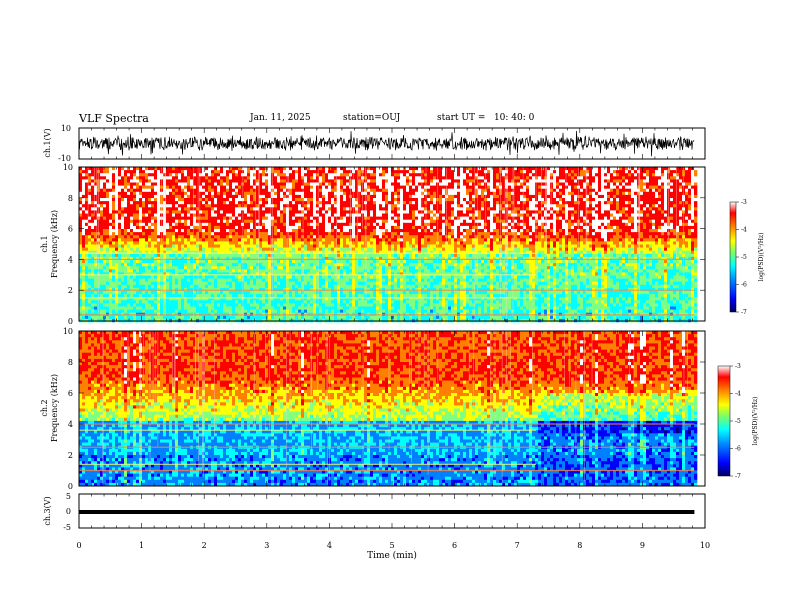 Image resolution: width=792 pixels, height=612 pixels. Describe the element at coordinates (66, 128) in the screenshot. I see `ch1-ytick-top: 10` at that location.